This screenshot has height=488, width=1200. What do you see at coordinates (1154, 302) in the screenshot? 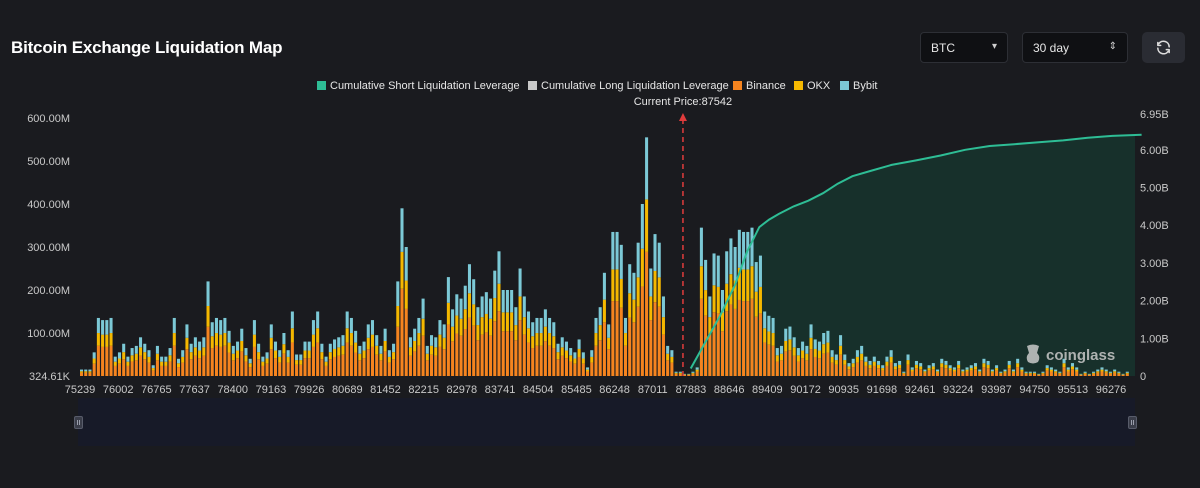
I see `y-right-tick-label: 2.00B` at bounding box center [1154, 302].